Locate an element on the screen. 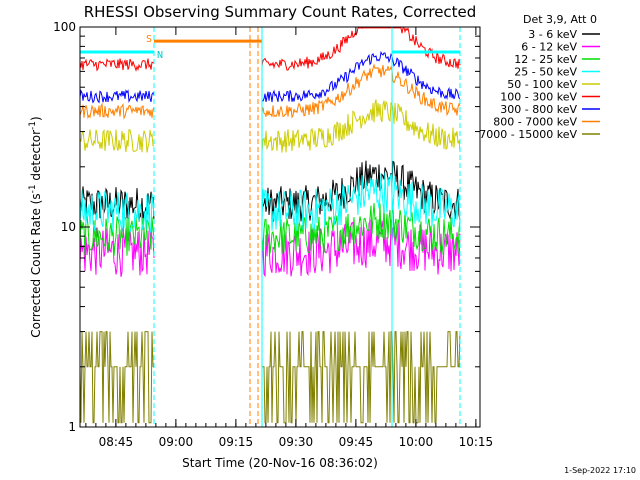  legend-label-4: 50 - 100 keV is located at coordinates (542, 84).